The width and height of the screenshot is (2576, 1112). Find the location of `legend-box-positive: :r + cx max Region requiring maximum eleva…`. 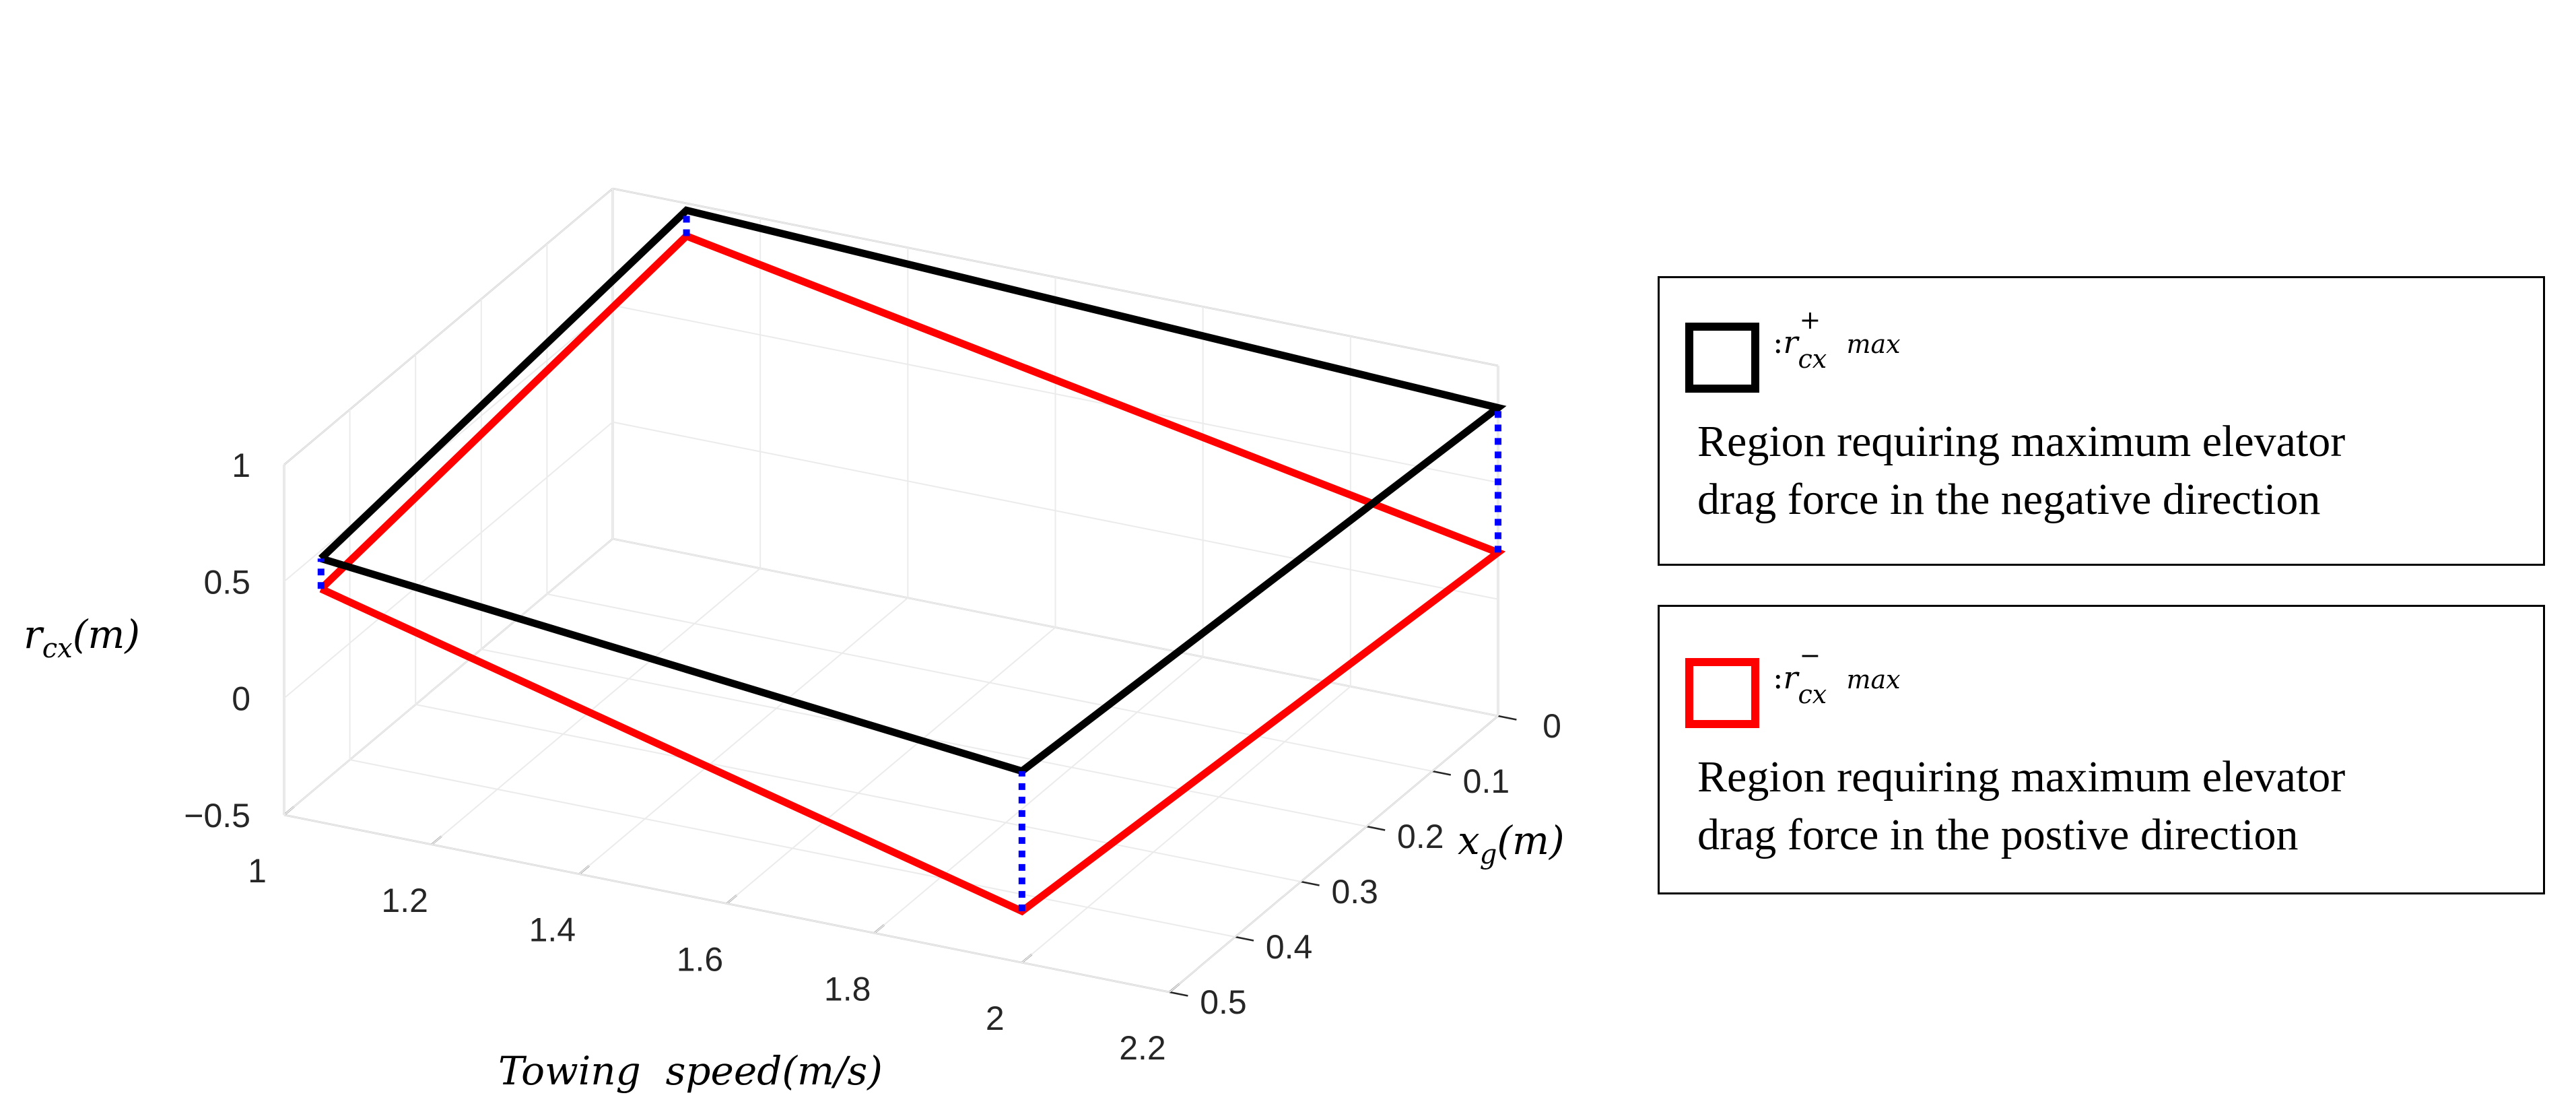

legend-box-positive: :r + cx max Region requiring maximum eleva… is located at coordinates (2101, 421).